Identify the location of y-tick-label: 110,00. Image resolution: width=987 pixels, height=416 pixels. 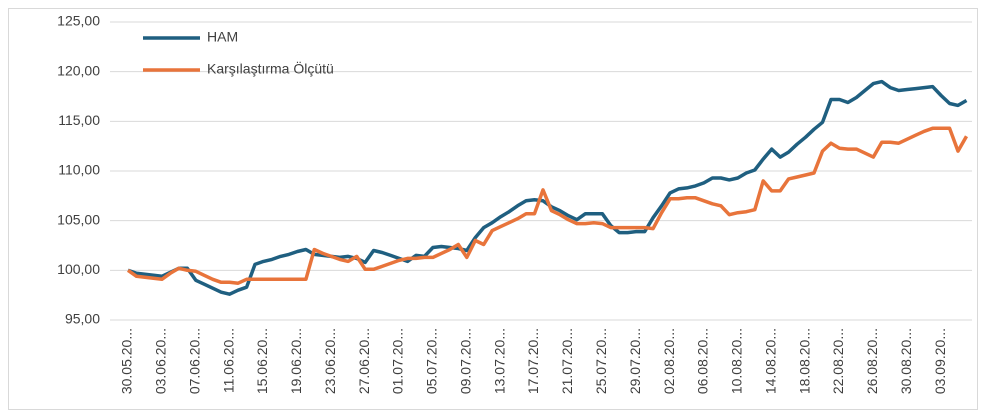
(79, 170).